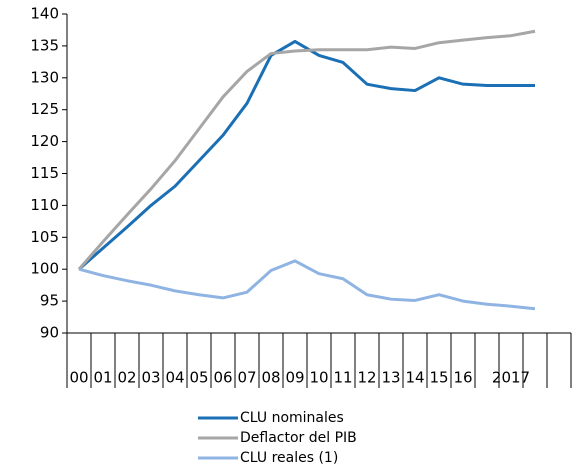  Describe the element at coordinates (292, 418) in the screenshot. I see `legend-label: CLU nominales` at that location.